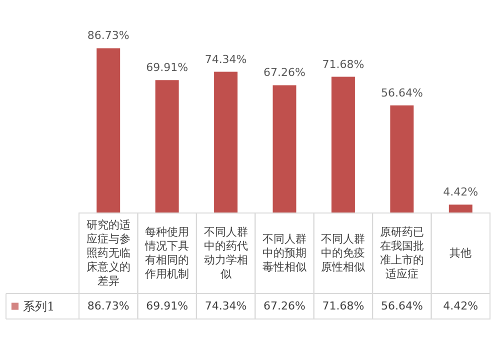 The width and height of the screenshot is (500, 362). Describe the element at coordinates (39, 306) in the screenshot. I see `legend-label: 系列1` at that location.